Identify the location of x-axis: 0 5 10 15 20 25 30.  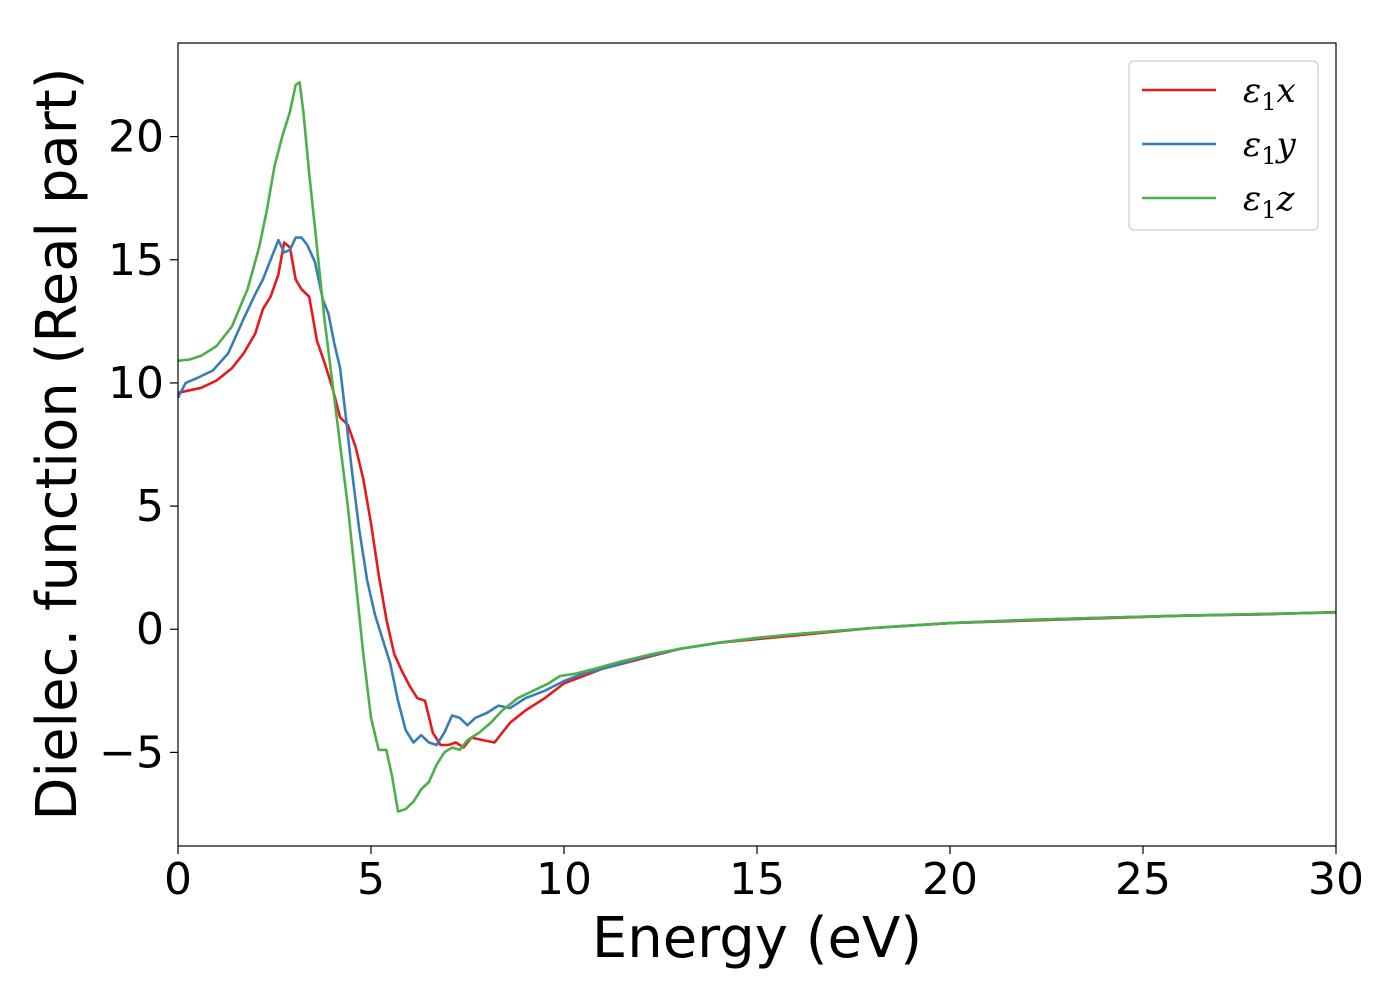
(764, 875).